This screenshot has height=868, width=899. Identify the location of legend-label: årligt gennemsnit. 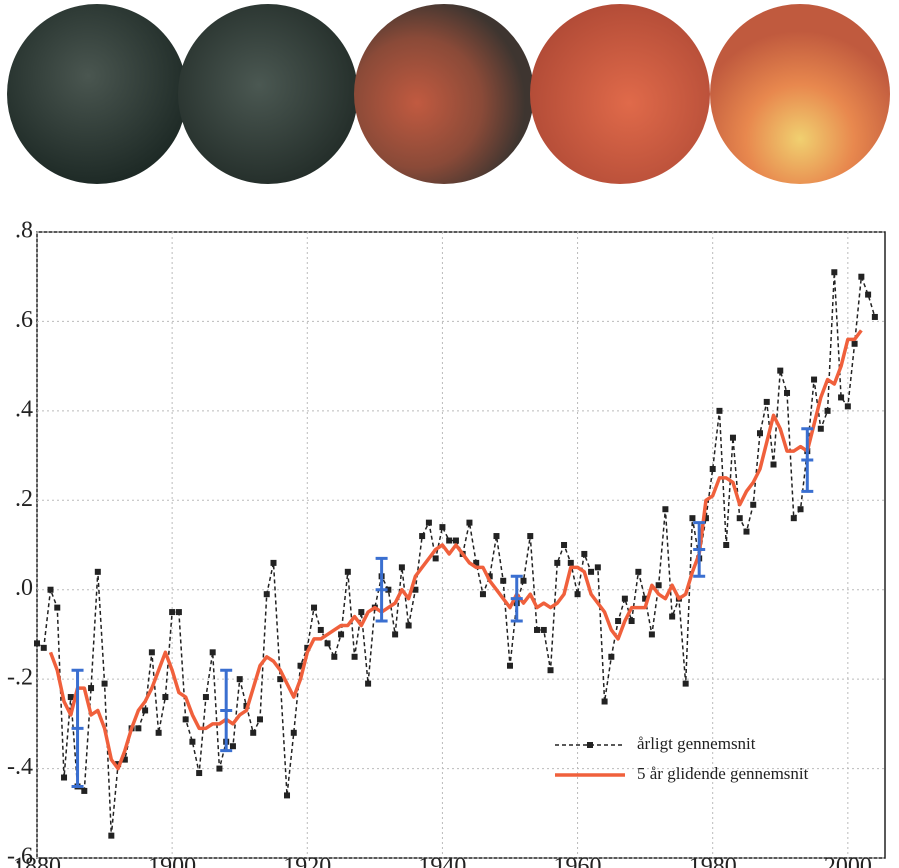
(696, 743).